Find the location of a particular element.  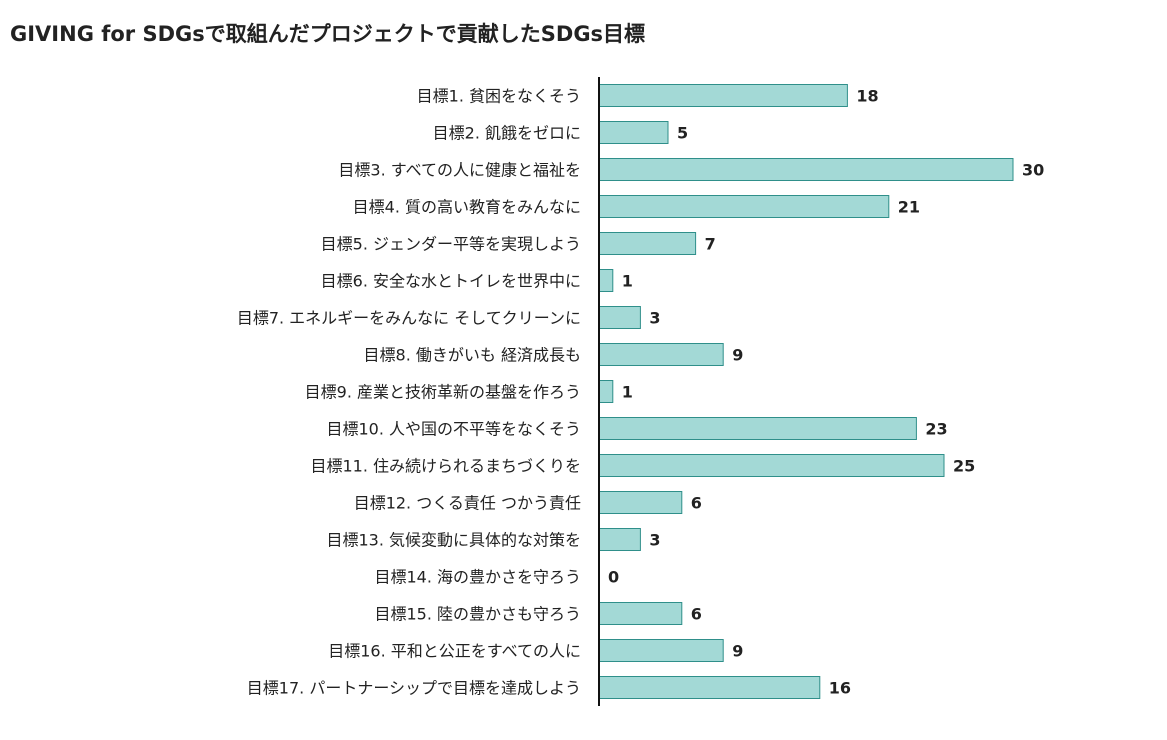

category-label: 目標14. 海の豊かさを守ろう is located at coordinates (477, 577).